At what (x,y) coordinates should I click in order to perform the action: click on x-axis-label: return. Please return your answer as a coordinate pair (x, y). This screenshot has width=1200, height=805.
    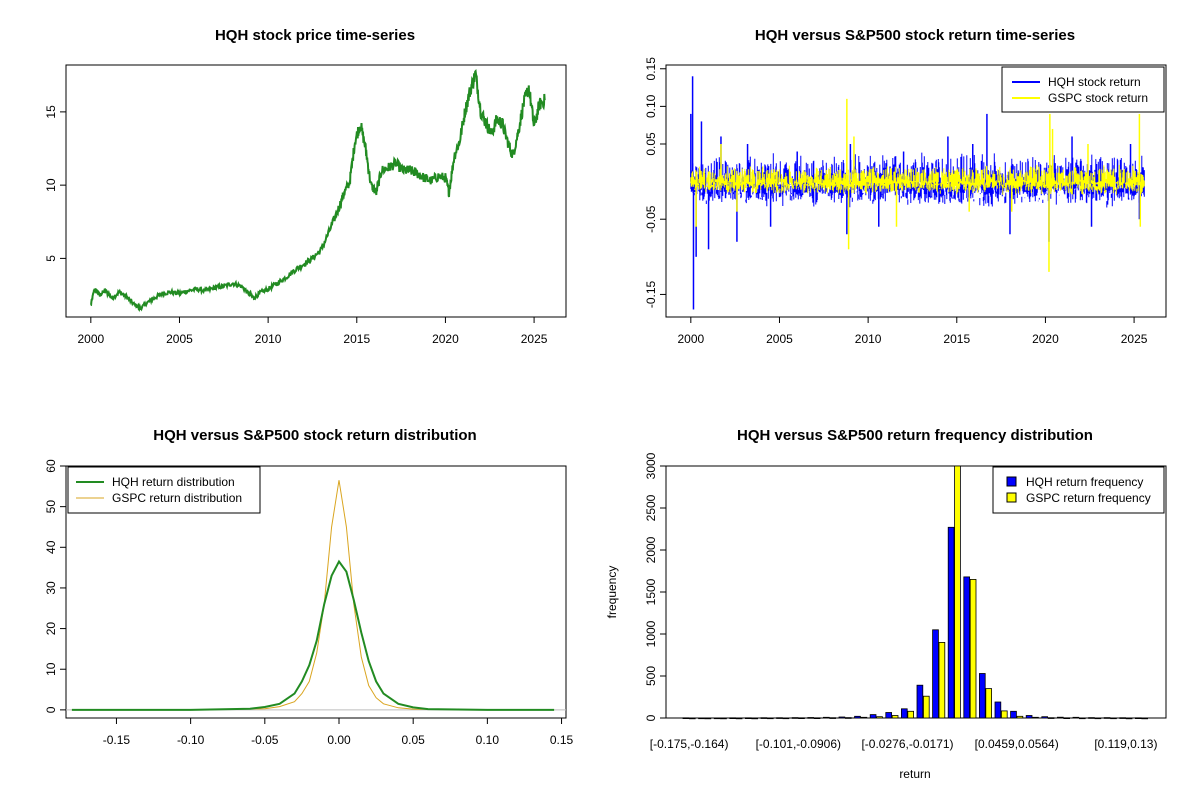
    Looking at the image, I should click on (914, 774).